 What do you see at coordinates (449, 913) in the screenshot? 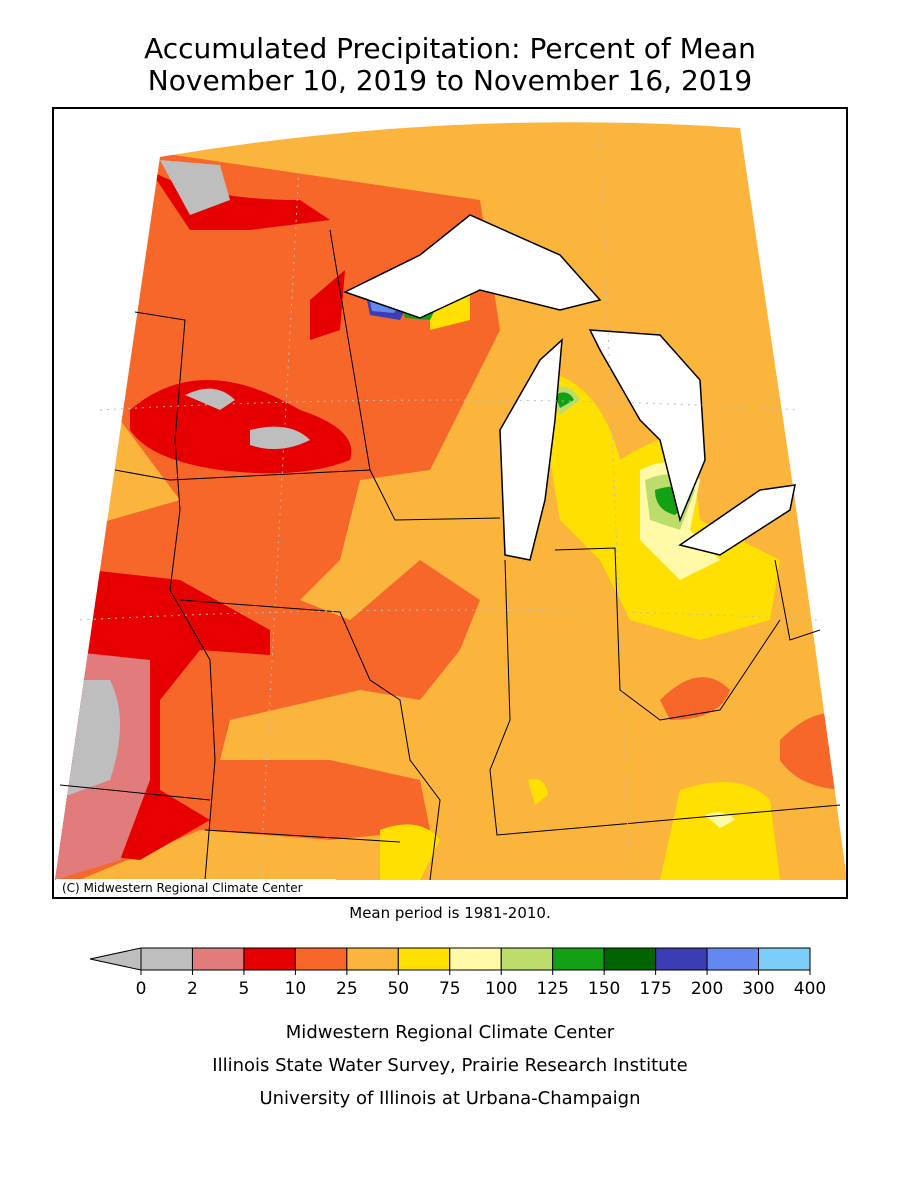
I see `mean-period-note: Mean period is 1981-2010.` at bounding box center [449, 913].